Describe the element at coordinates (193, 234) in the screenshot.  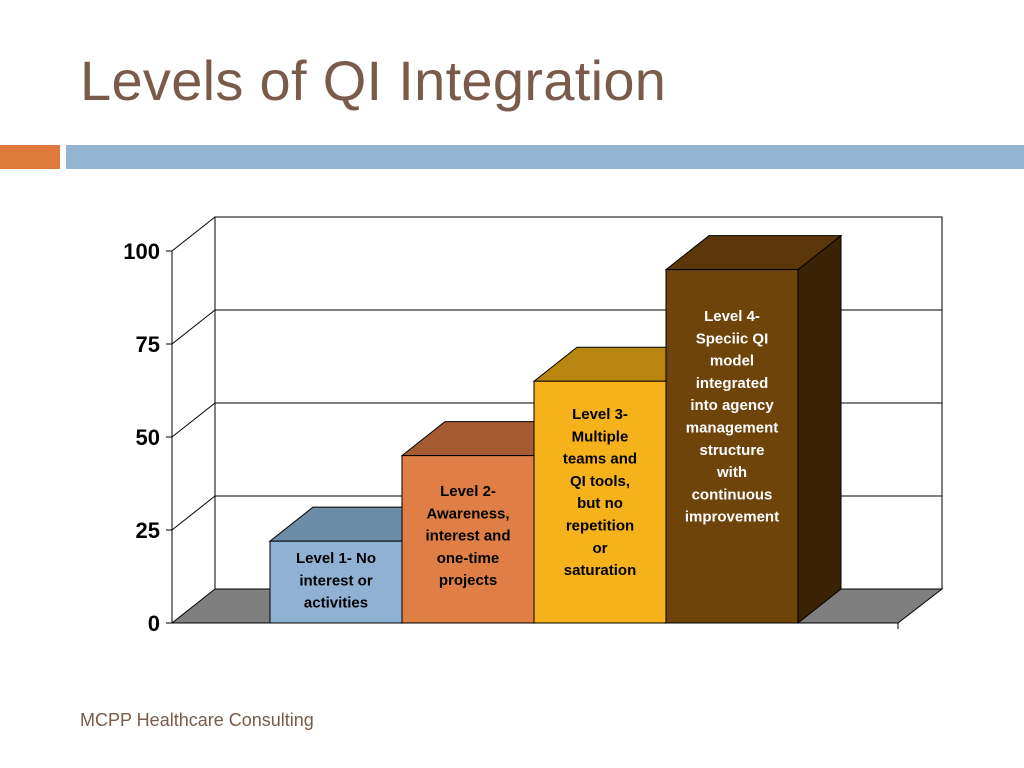
I see `chart-left-wall-top` at that location.